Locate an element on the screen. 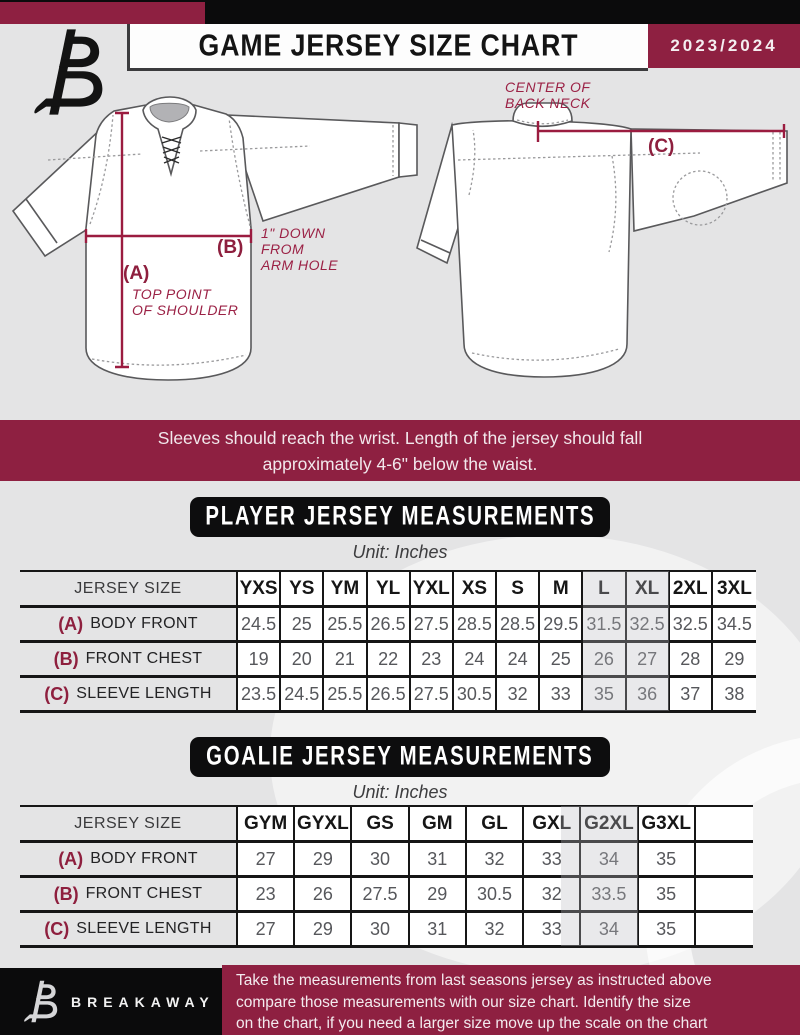 The width and height of the screenshot is (800, 1035). table-corner-label: JERSEY SIZE is located at coordinates (129, 590).